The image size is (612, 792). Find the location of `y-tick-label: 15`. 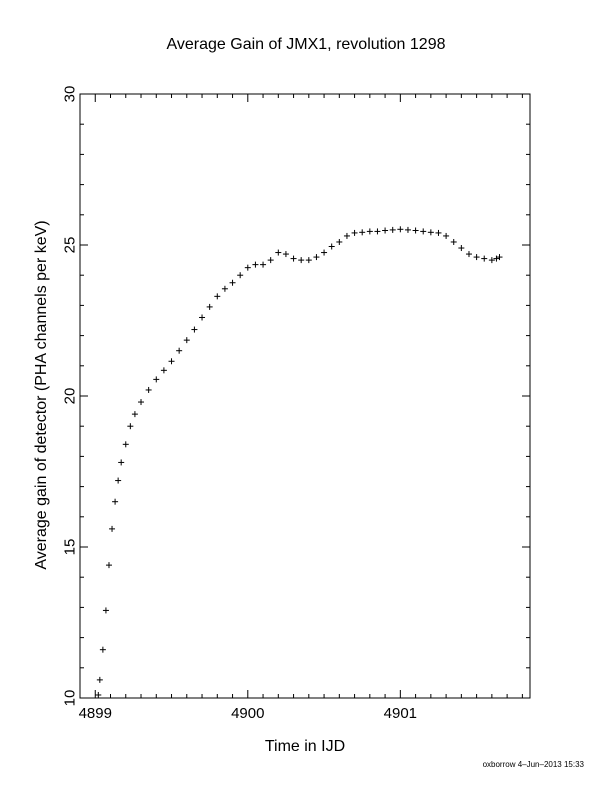

y-tick-label: 15 is located at coordinates (70, 547).